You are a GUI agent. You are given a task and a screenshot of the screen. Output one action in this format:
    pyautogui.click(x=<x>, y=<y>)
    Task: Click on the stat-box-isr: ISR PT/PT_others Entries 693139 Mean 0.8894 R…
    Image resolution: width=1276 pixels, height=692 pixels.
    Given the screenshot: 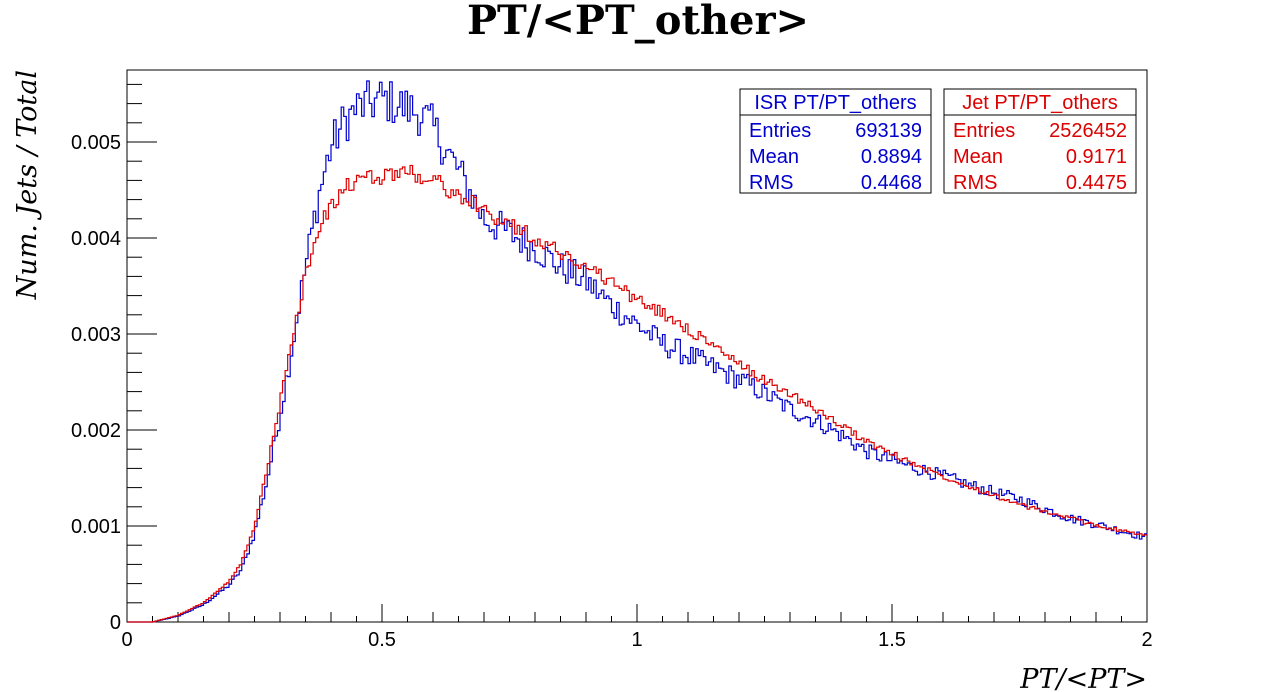 What is the action you would take?
    pyautogui.click(x=835, y=141)
    